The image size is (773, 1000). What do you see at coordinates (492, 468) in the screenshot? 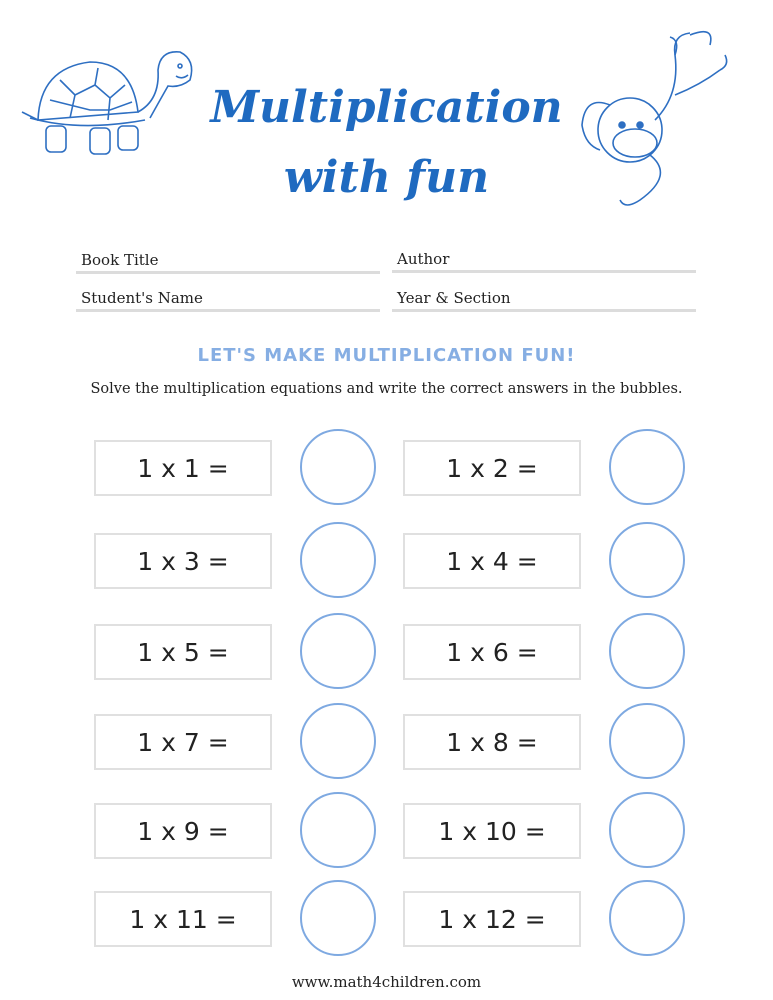
I see `equation-box: 1 x 2 =` at bounding box center [492, 468].